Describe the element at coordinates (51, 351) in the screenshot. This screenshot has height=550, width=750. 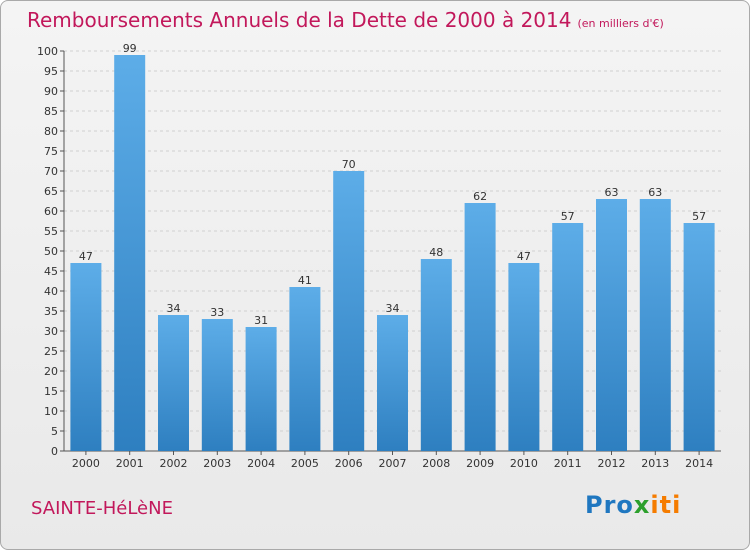
I see `y-tick-label: 25` at that location.